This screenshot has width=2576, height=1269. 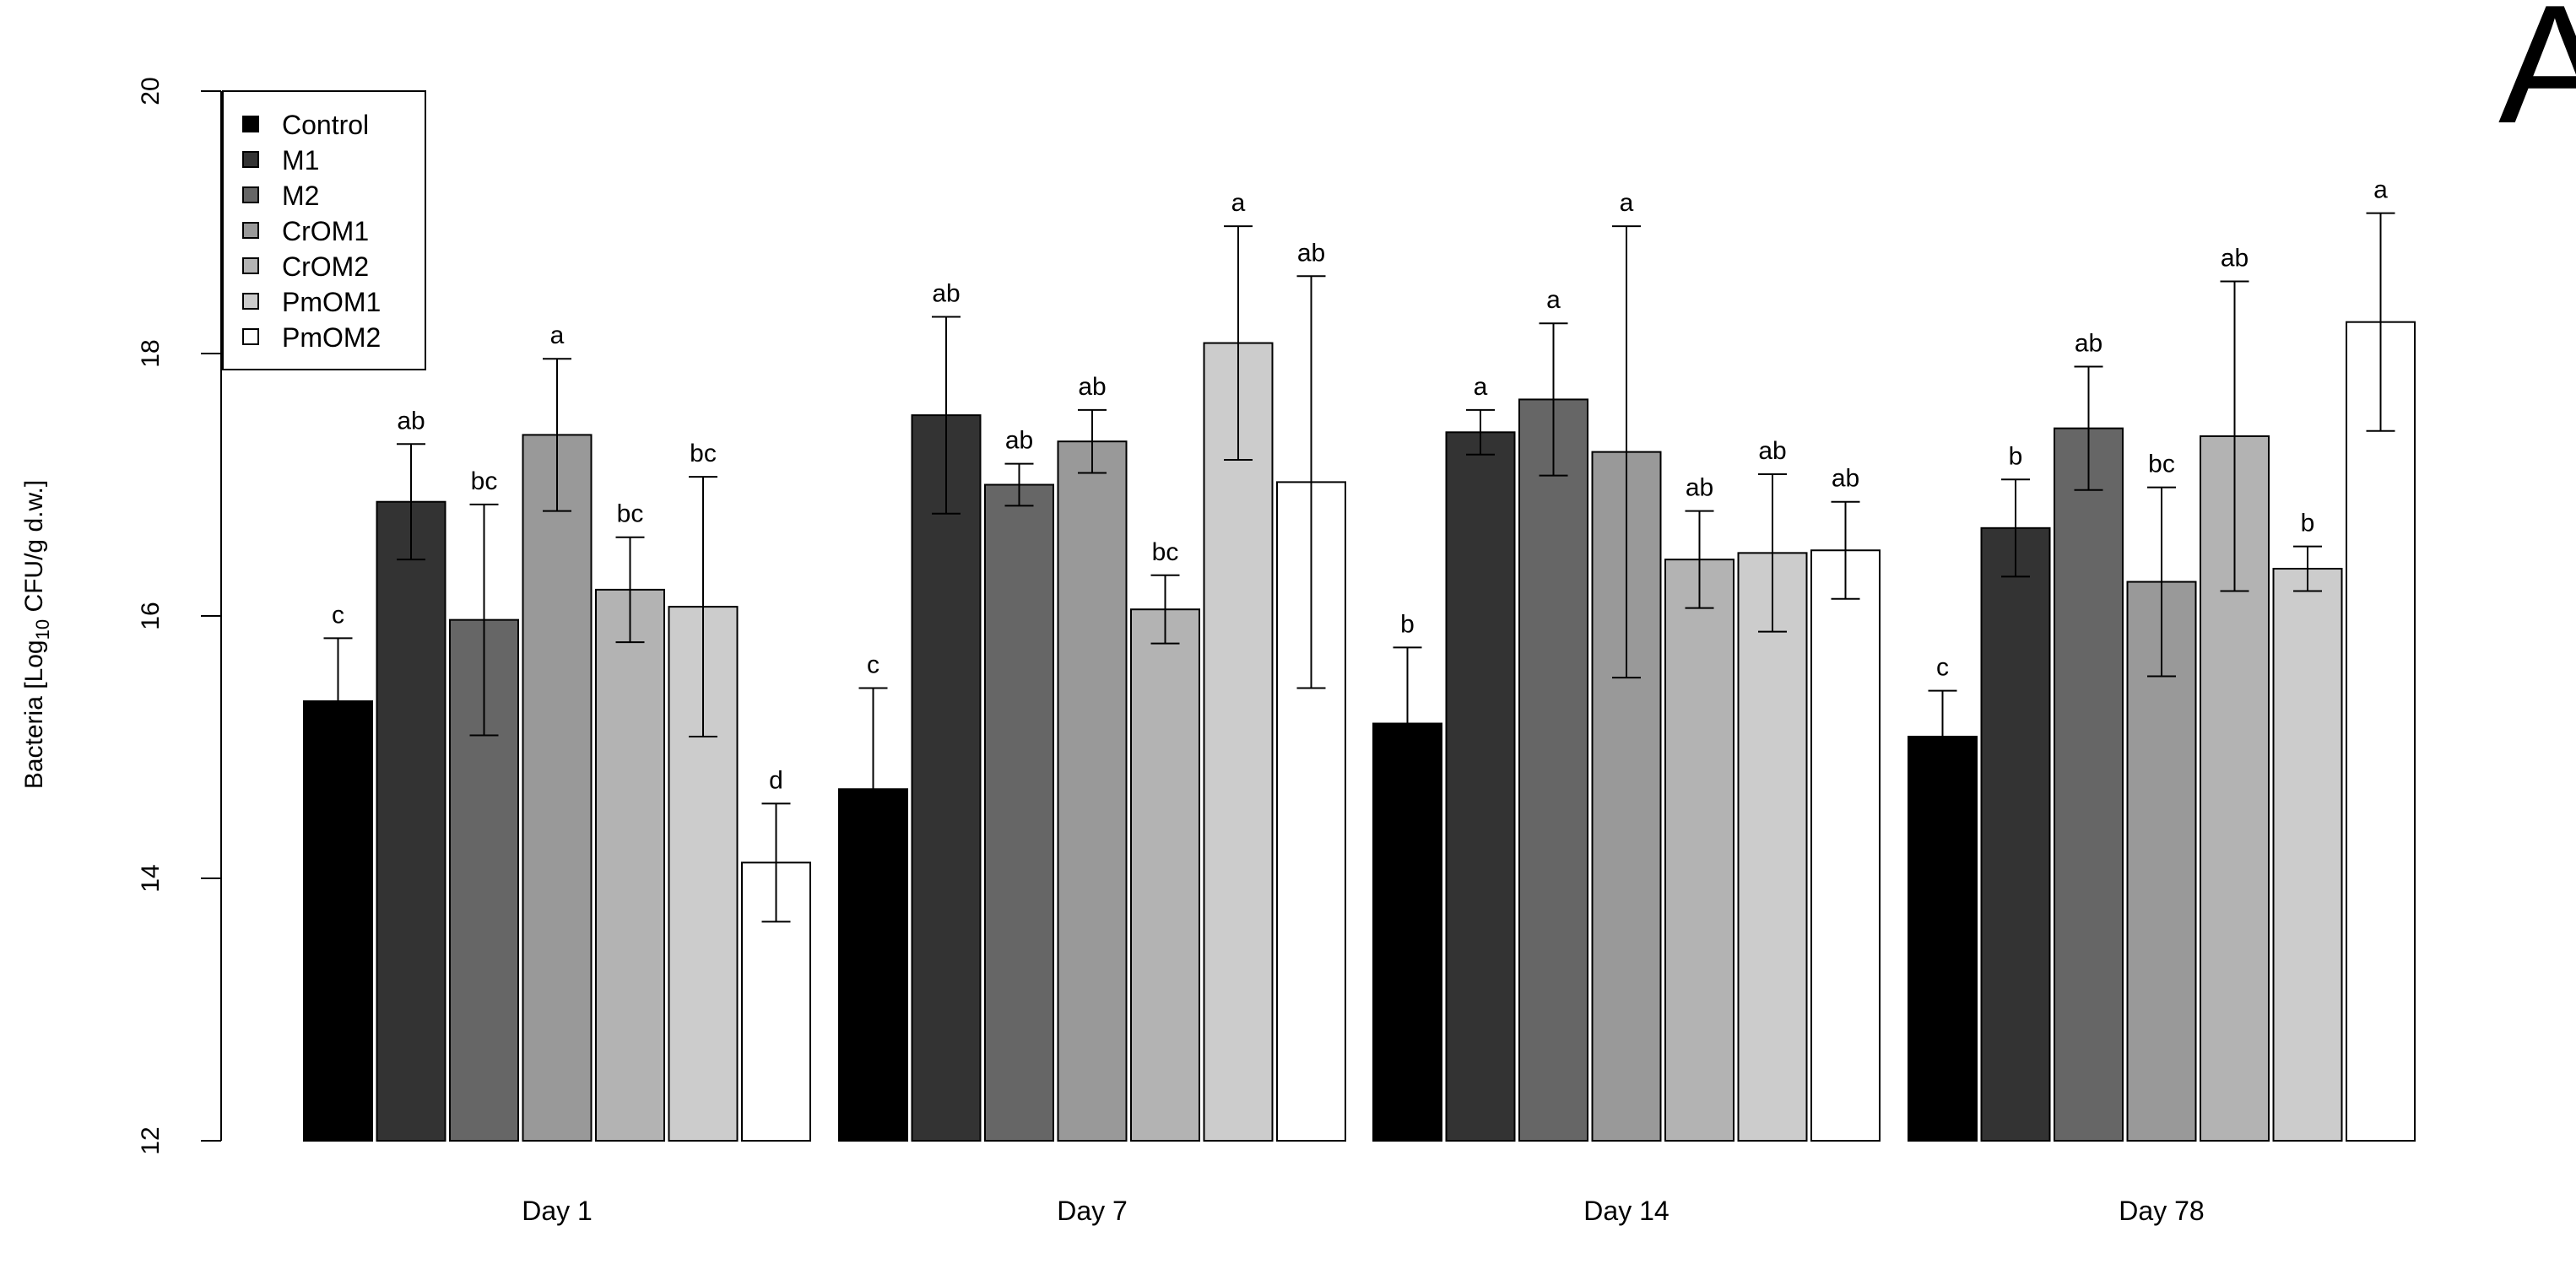 What do you see at coordinates (251, 336) in the screenshot?
I see `legend-swatch-pmom2` at bounding box center [251, 336].